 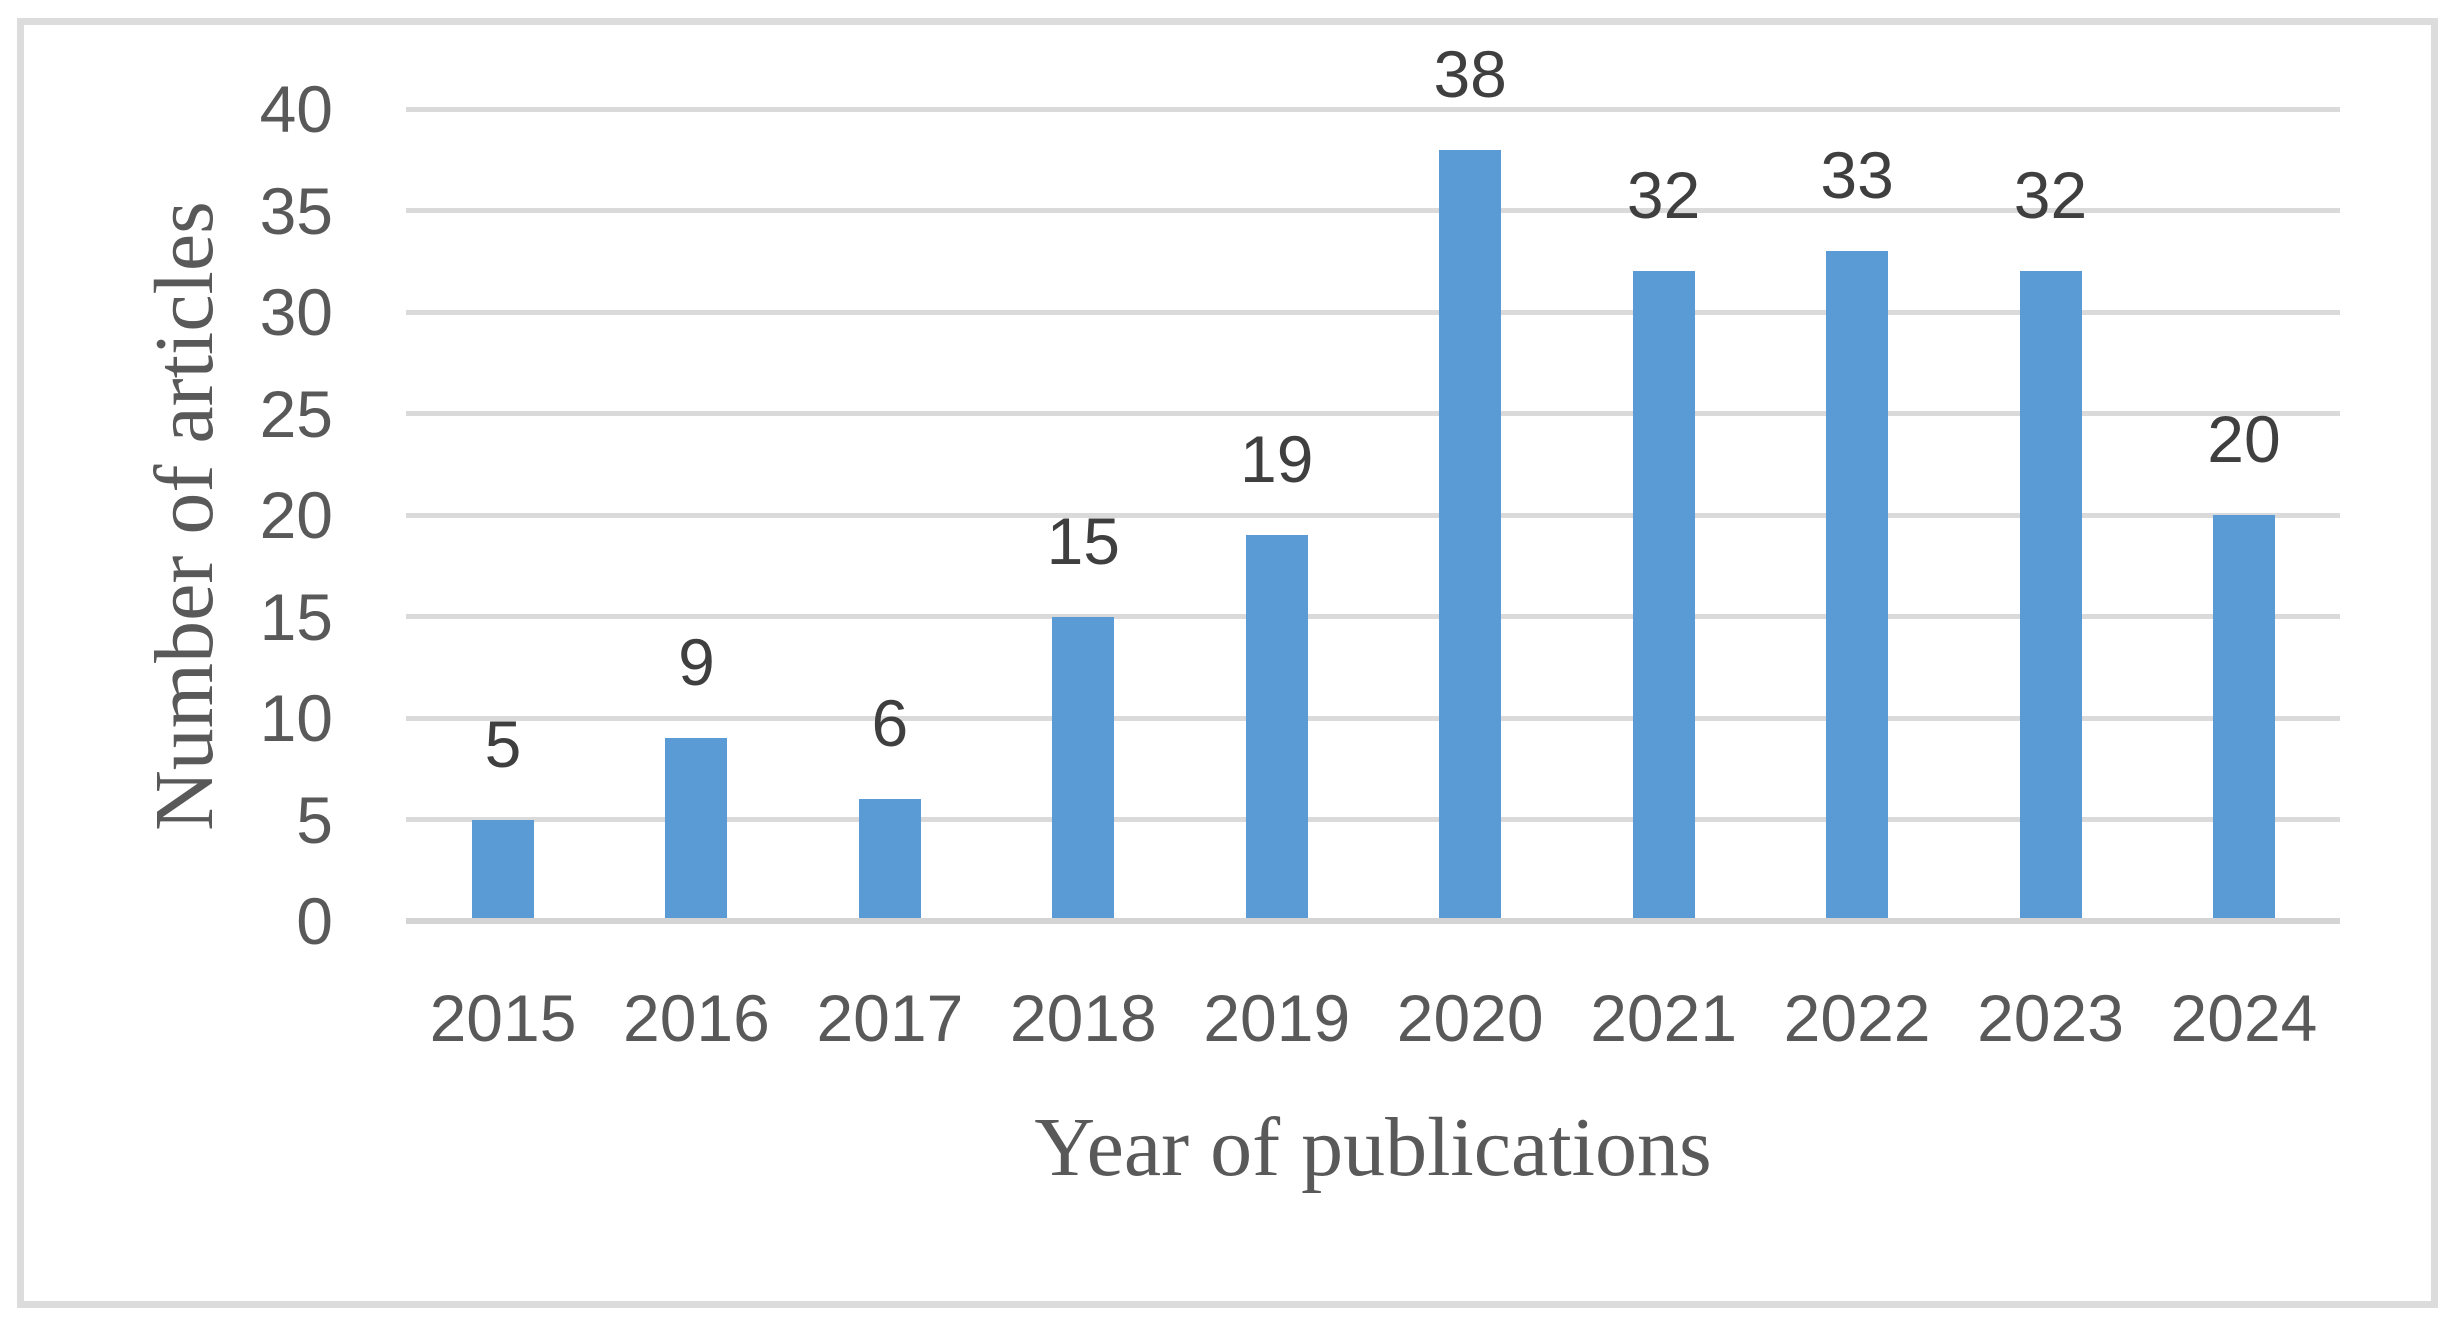 What do you see at coordinates (889, 860) in the screenshot?
I see `bar-2017` at bounding box center [889, 860].